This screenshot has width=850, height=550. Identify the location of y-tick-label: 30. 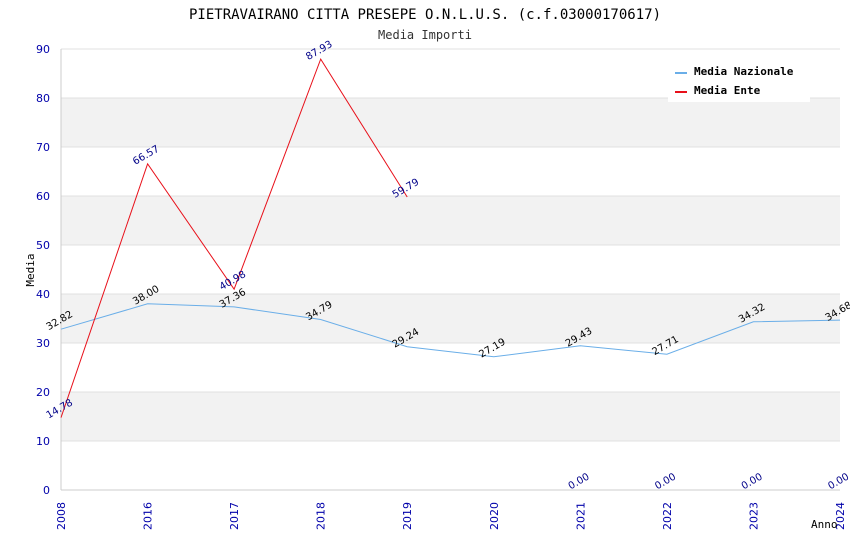
(43, 343).